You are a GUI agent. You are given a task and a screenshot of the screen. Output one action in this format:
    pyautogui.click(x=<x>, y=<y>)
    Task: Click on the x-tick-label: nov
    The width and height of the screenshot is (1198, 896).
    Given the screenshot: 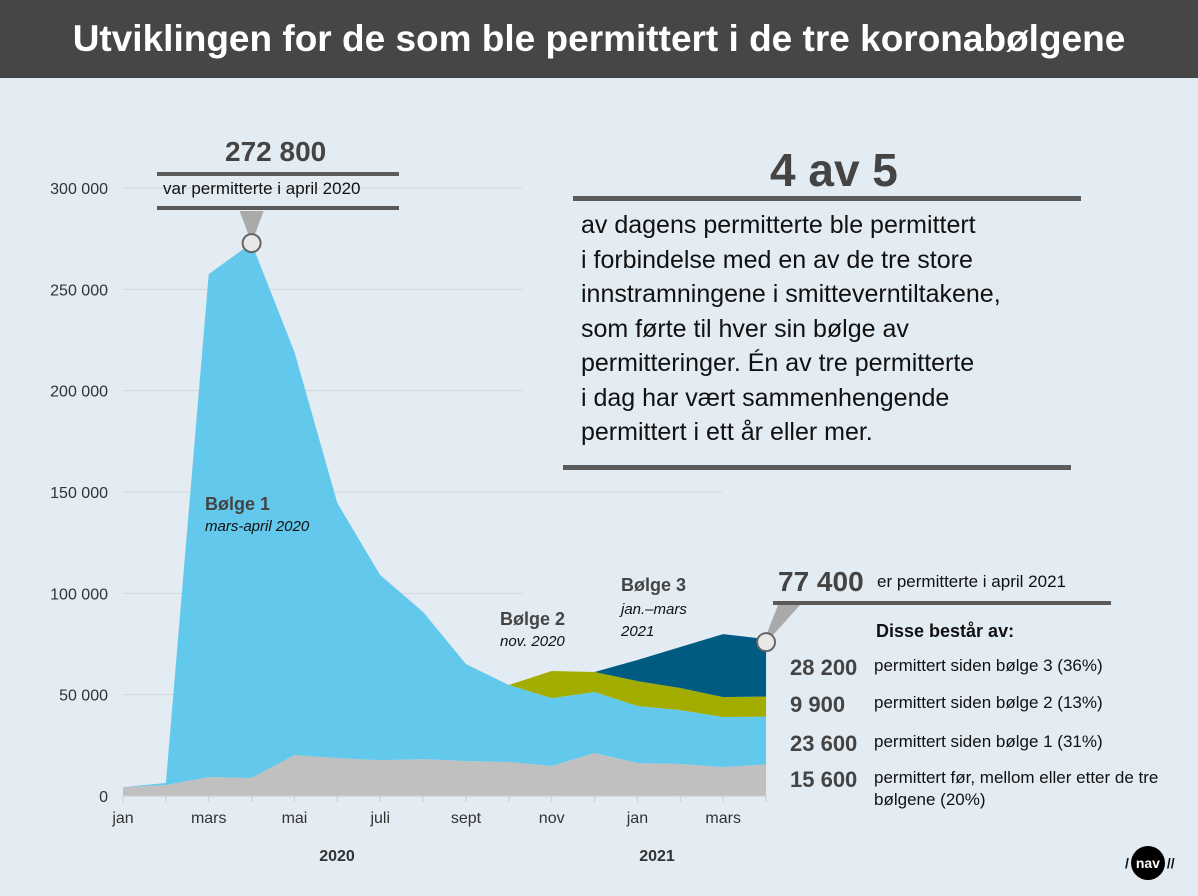 What is the action you would take?
    pyautogui.click(x=552, y=818)
    